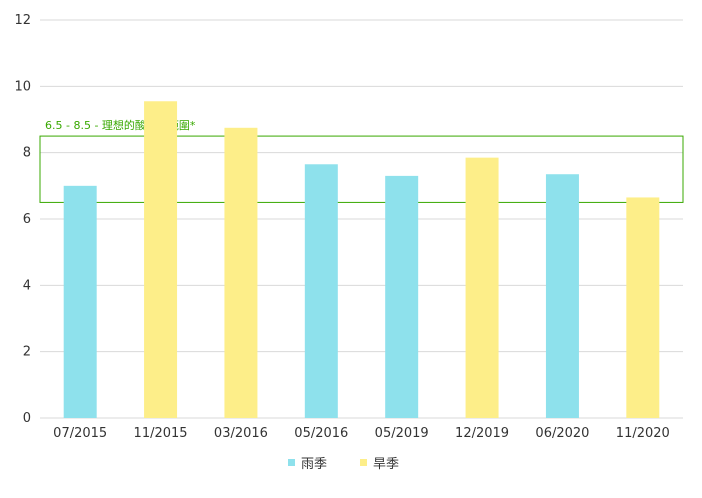  What do you see at coordinates (22, 219) in the screenshot?
I see `y-axis: 0 2 4 6 8 10 12` at bounding box center [22, 219].